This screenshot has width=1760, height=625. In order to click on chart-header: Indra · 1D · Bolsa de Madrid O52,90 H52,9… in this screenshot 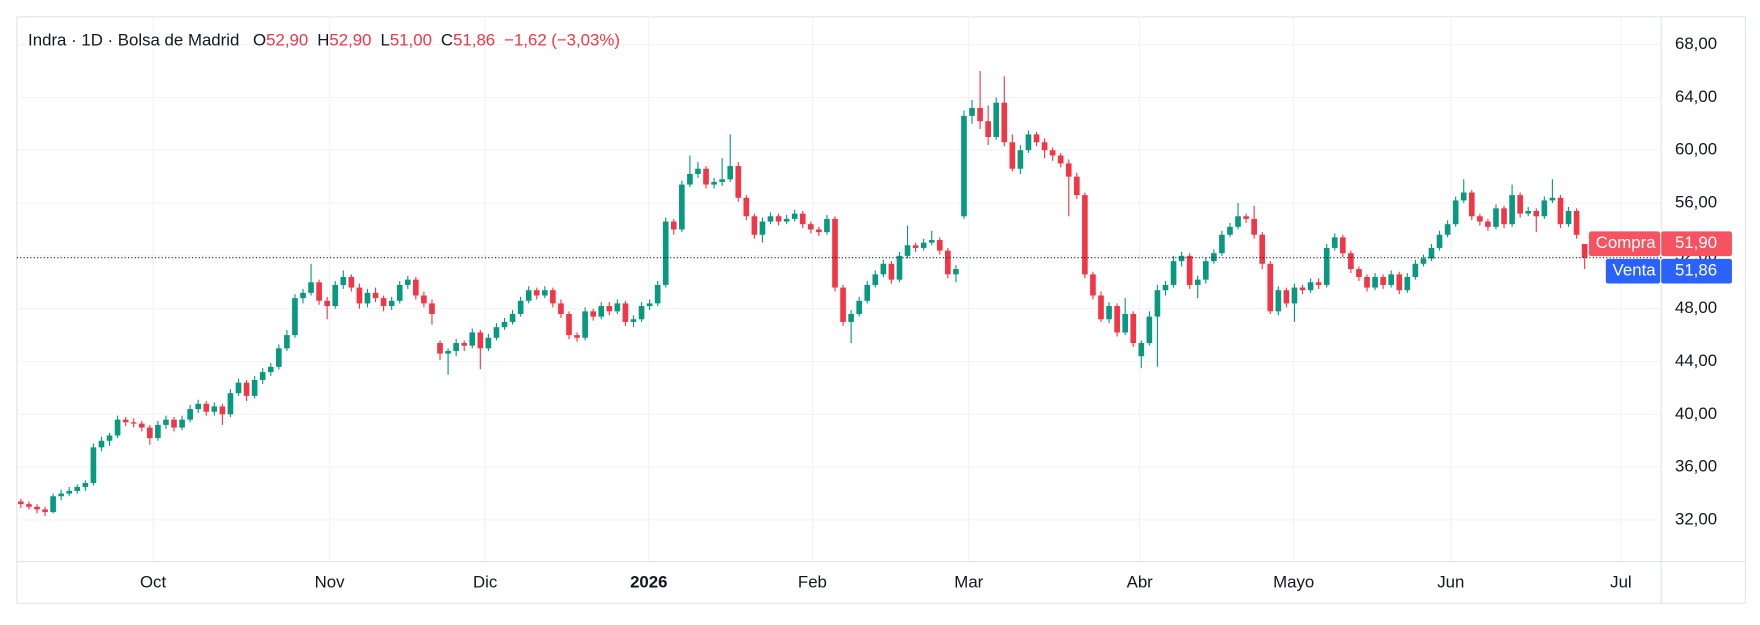, I will do `click(324, 40)`.